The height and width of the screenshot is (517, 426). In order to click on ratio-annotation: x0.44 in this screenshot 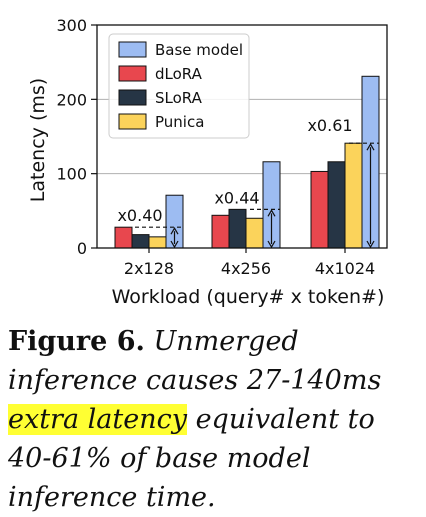, I will do `click(236, 197)`.